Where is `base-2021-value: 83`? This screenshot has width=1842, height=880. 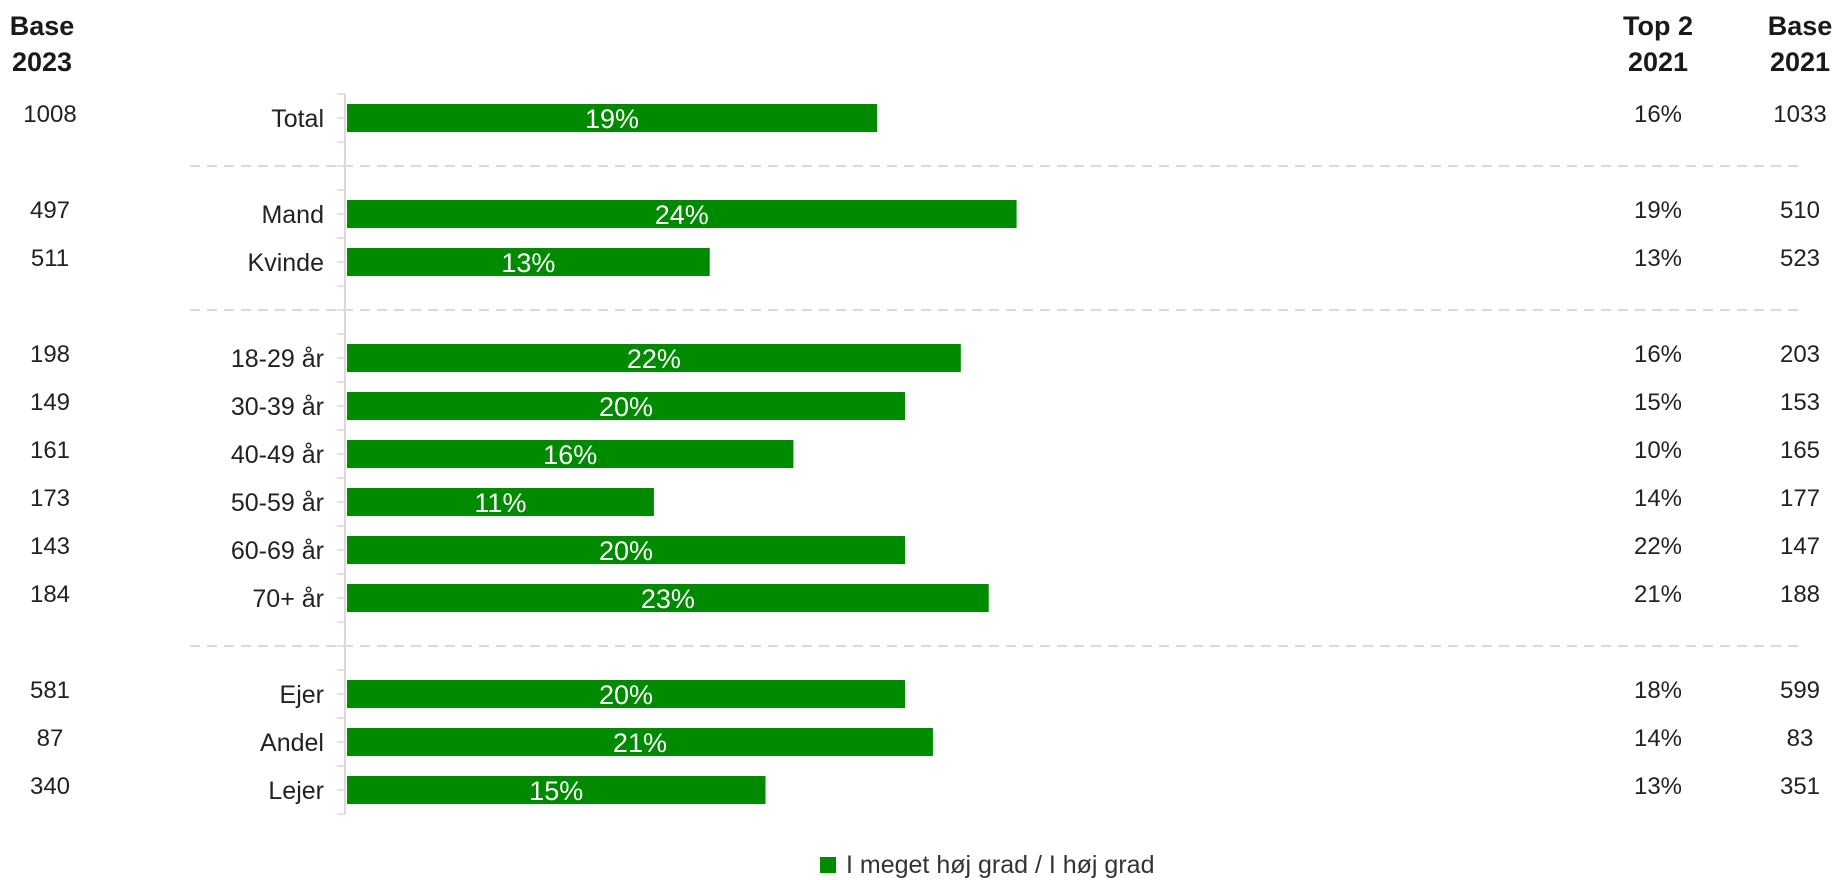
base-2021-value: 83 is located at coordinates (1800, 738).